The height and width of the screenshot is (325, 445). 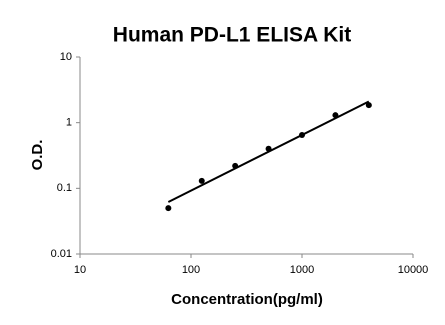 What do you see at coordinates (37, 155) in the screenshot?
I see `y-axis-label: O.D.` at bounding box center [37, 155].